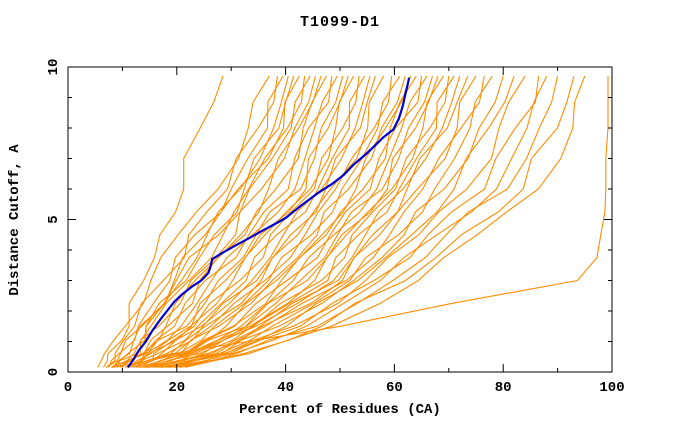 This screenshot has width=680, height=440. I want to click on y-tick-label: 5, so click(54, 219).